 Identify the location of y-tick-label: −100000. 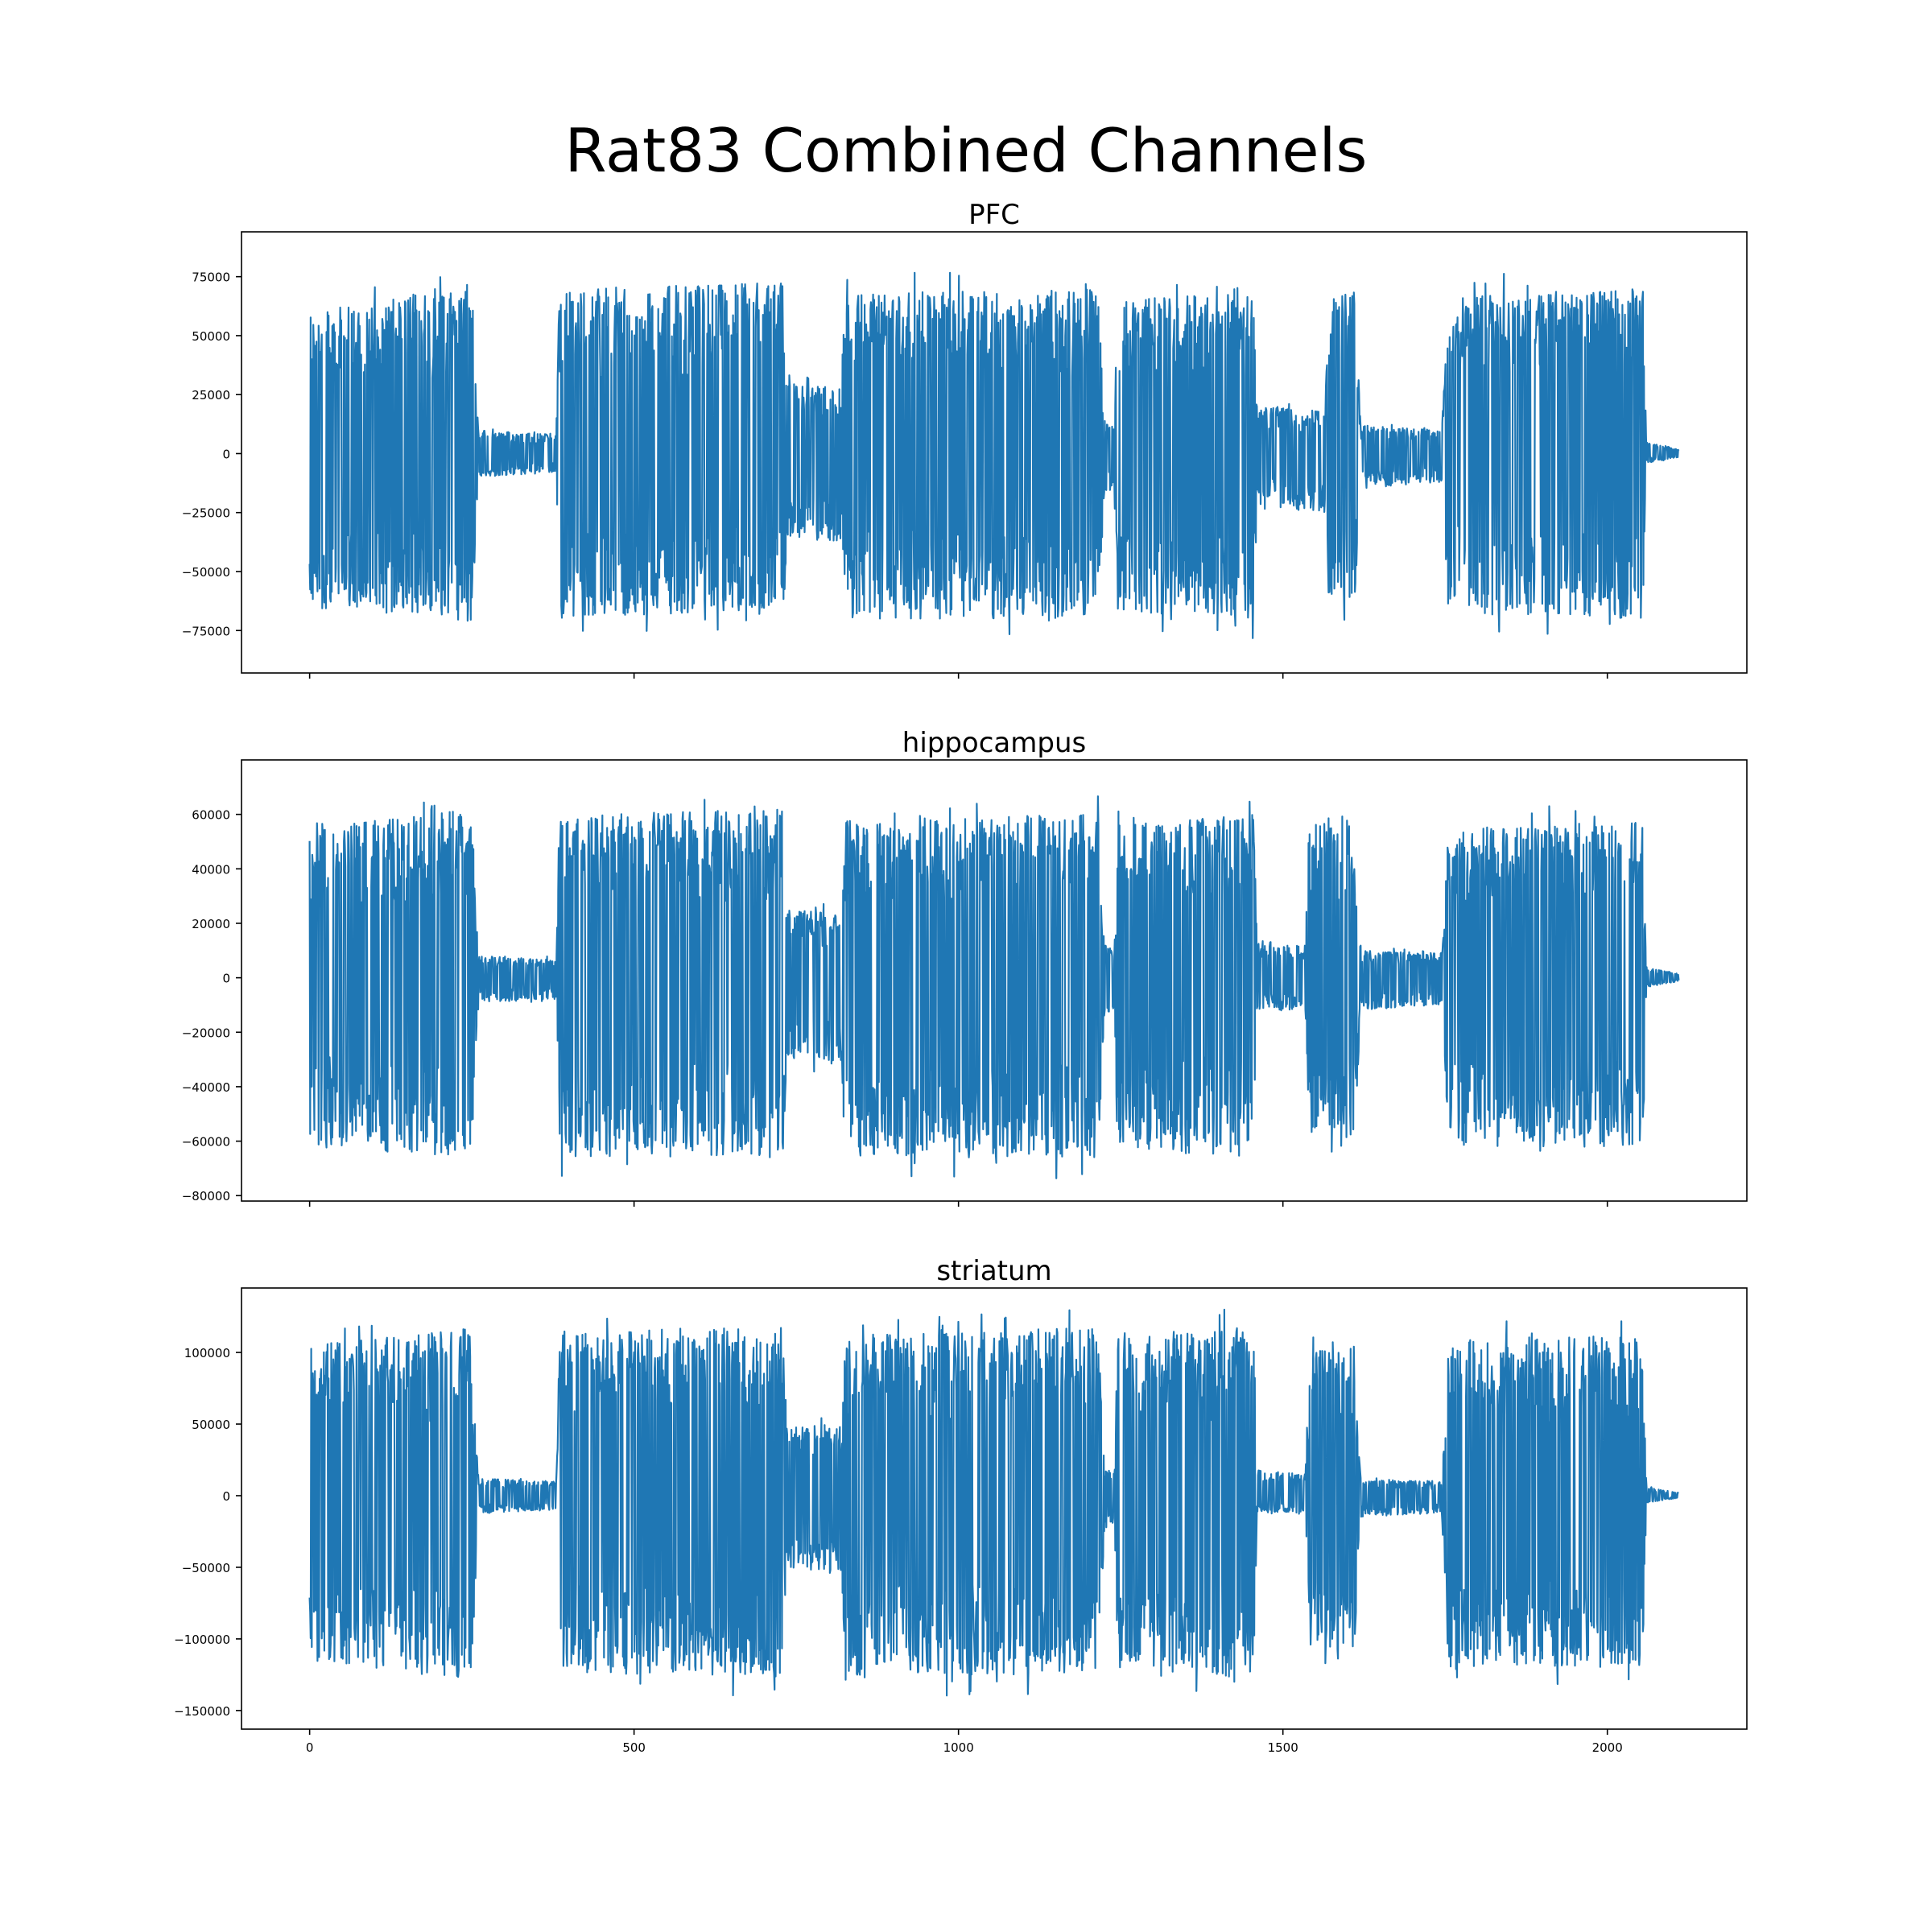
(202, 1640).